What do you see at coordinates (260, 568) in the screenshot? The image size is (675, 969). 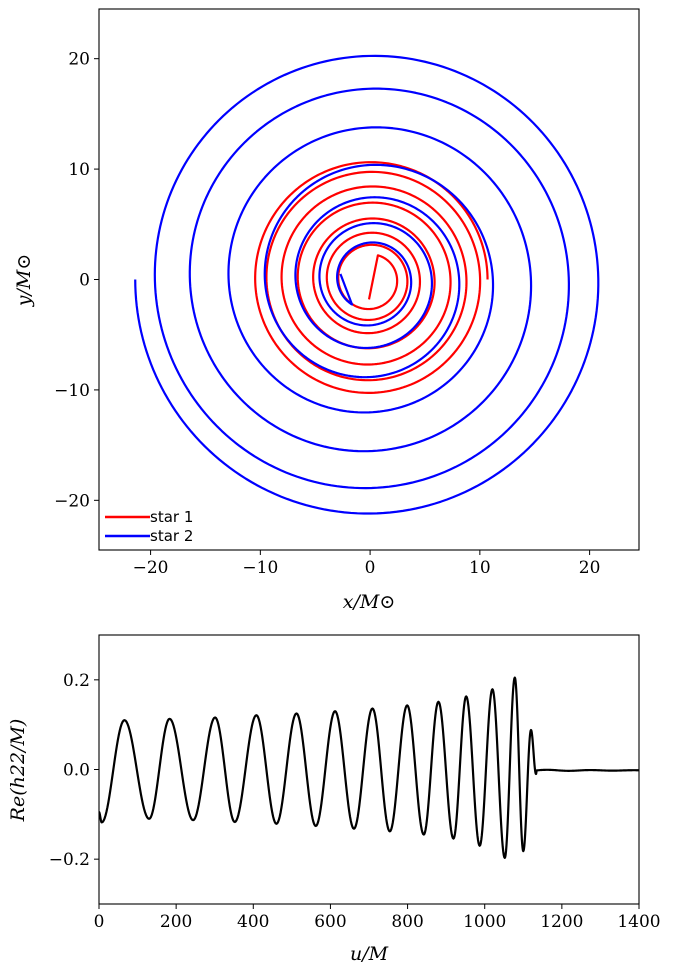 I see `orbit-x-tick-label: −10` at bounding box center [260, 568].